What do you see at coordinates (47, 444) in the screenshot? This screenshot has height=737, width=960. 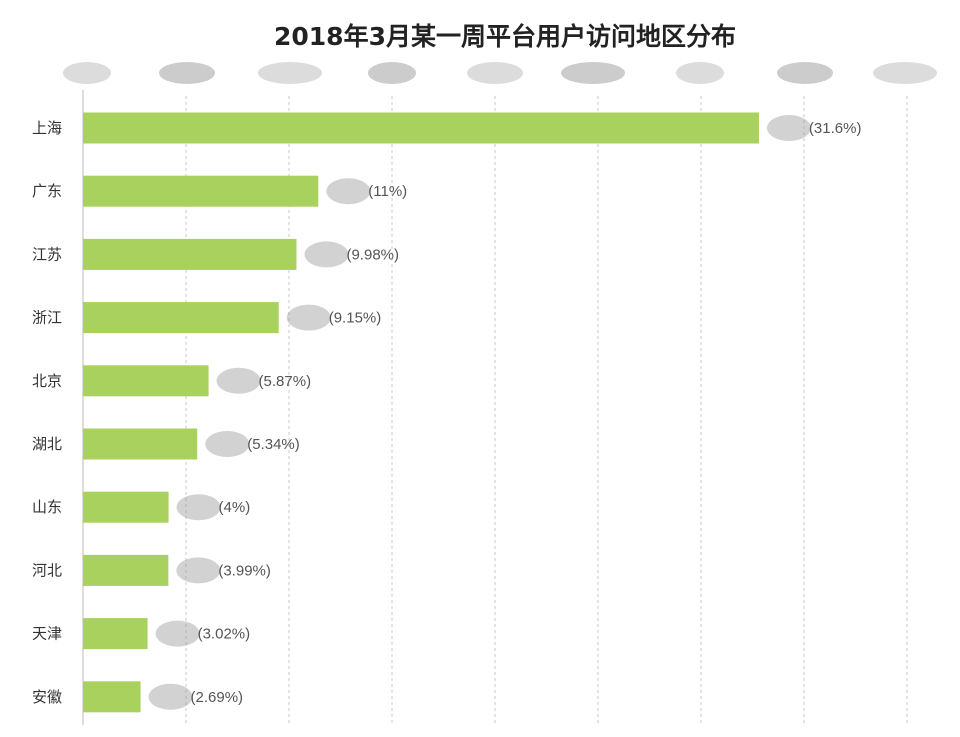 I see `category-label: 湖北` at bounding box center [47, 444].